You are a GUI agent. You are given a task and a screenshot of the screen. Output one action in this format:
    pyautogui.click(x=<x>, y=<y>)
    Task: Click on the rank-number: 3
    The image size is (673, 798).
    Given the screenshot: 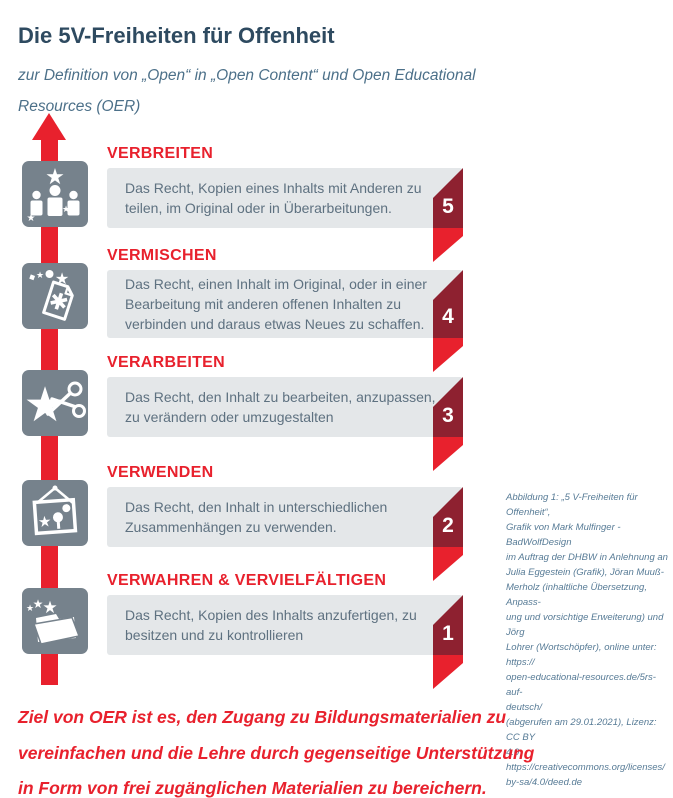 What is the action you would take?
    pyautogui.click(x=448, y=415)
    